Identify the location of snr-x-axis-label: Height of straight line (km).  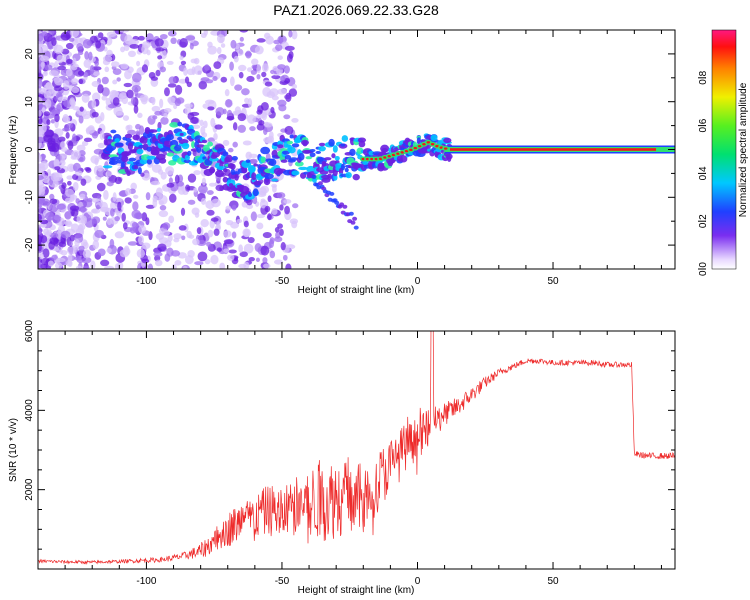
(356, 590).